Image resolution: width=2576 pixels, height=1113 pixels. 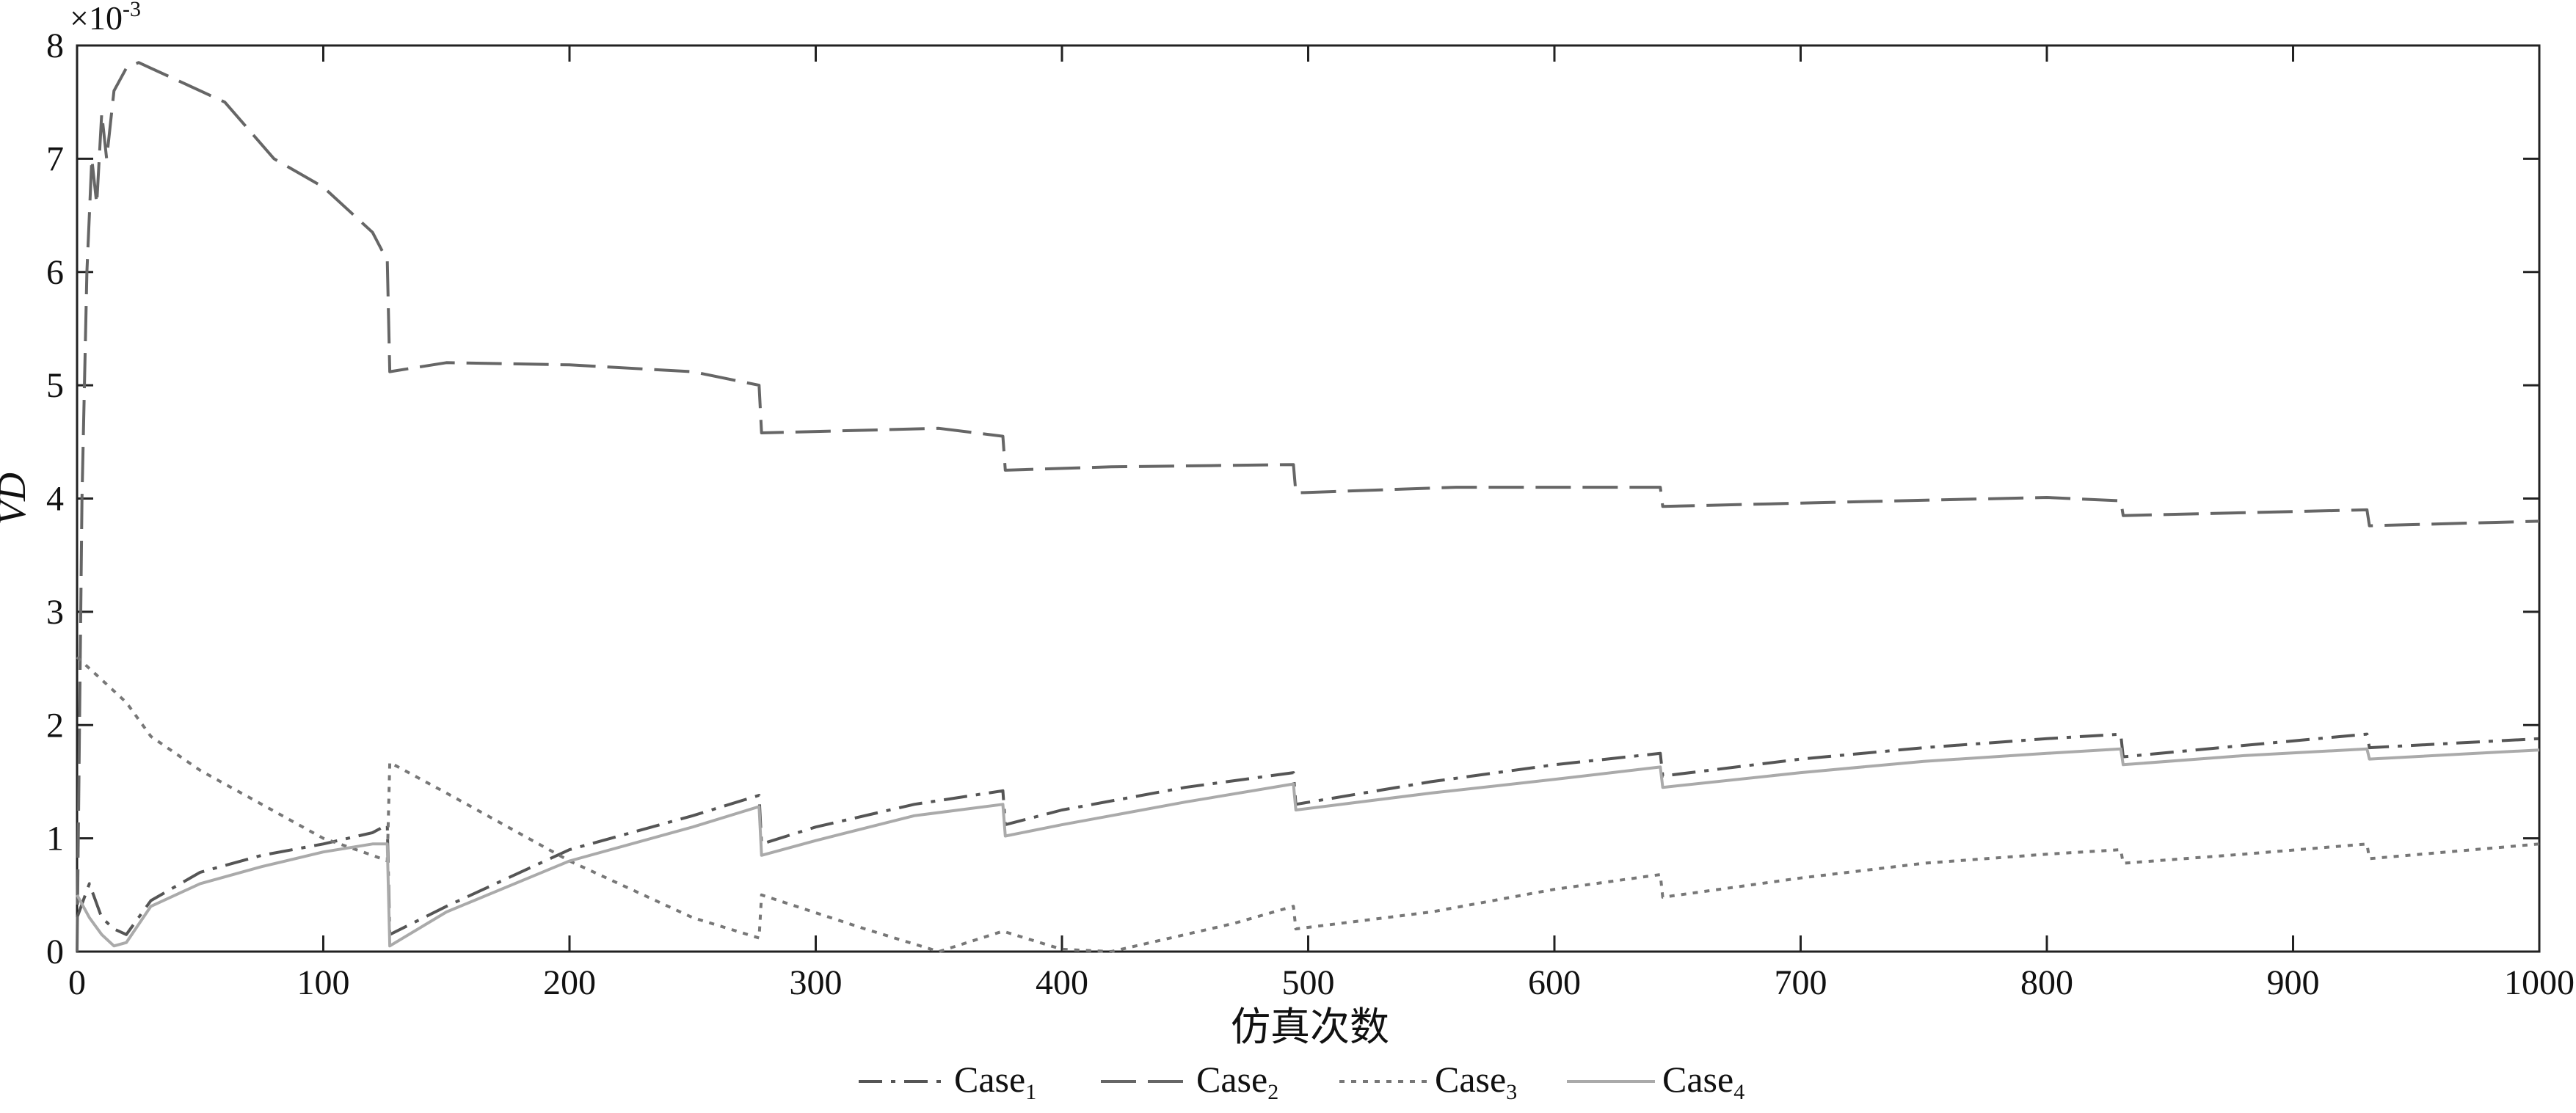 What do you see at coordinates (55, 273) in the screenshot?
I see `y-tick-label: 6` at bounding box center [55, 273].